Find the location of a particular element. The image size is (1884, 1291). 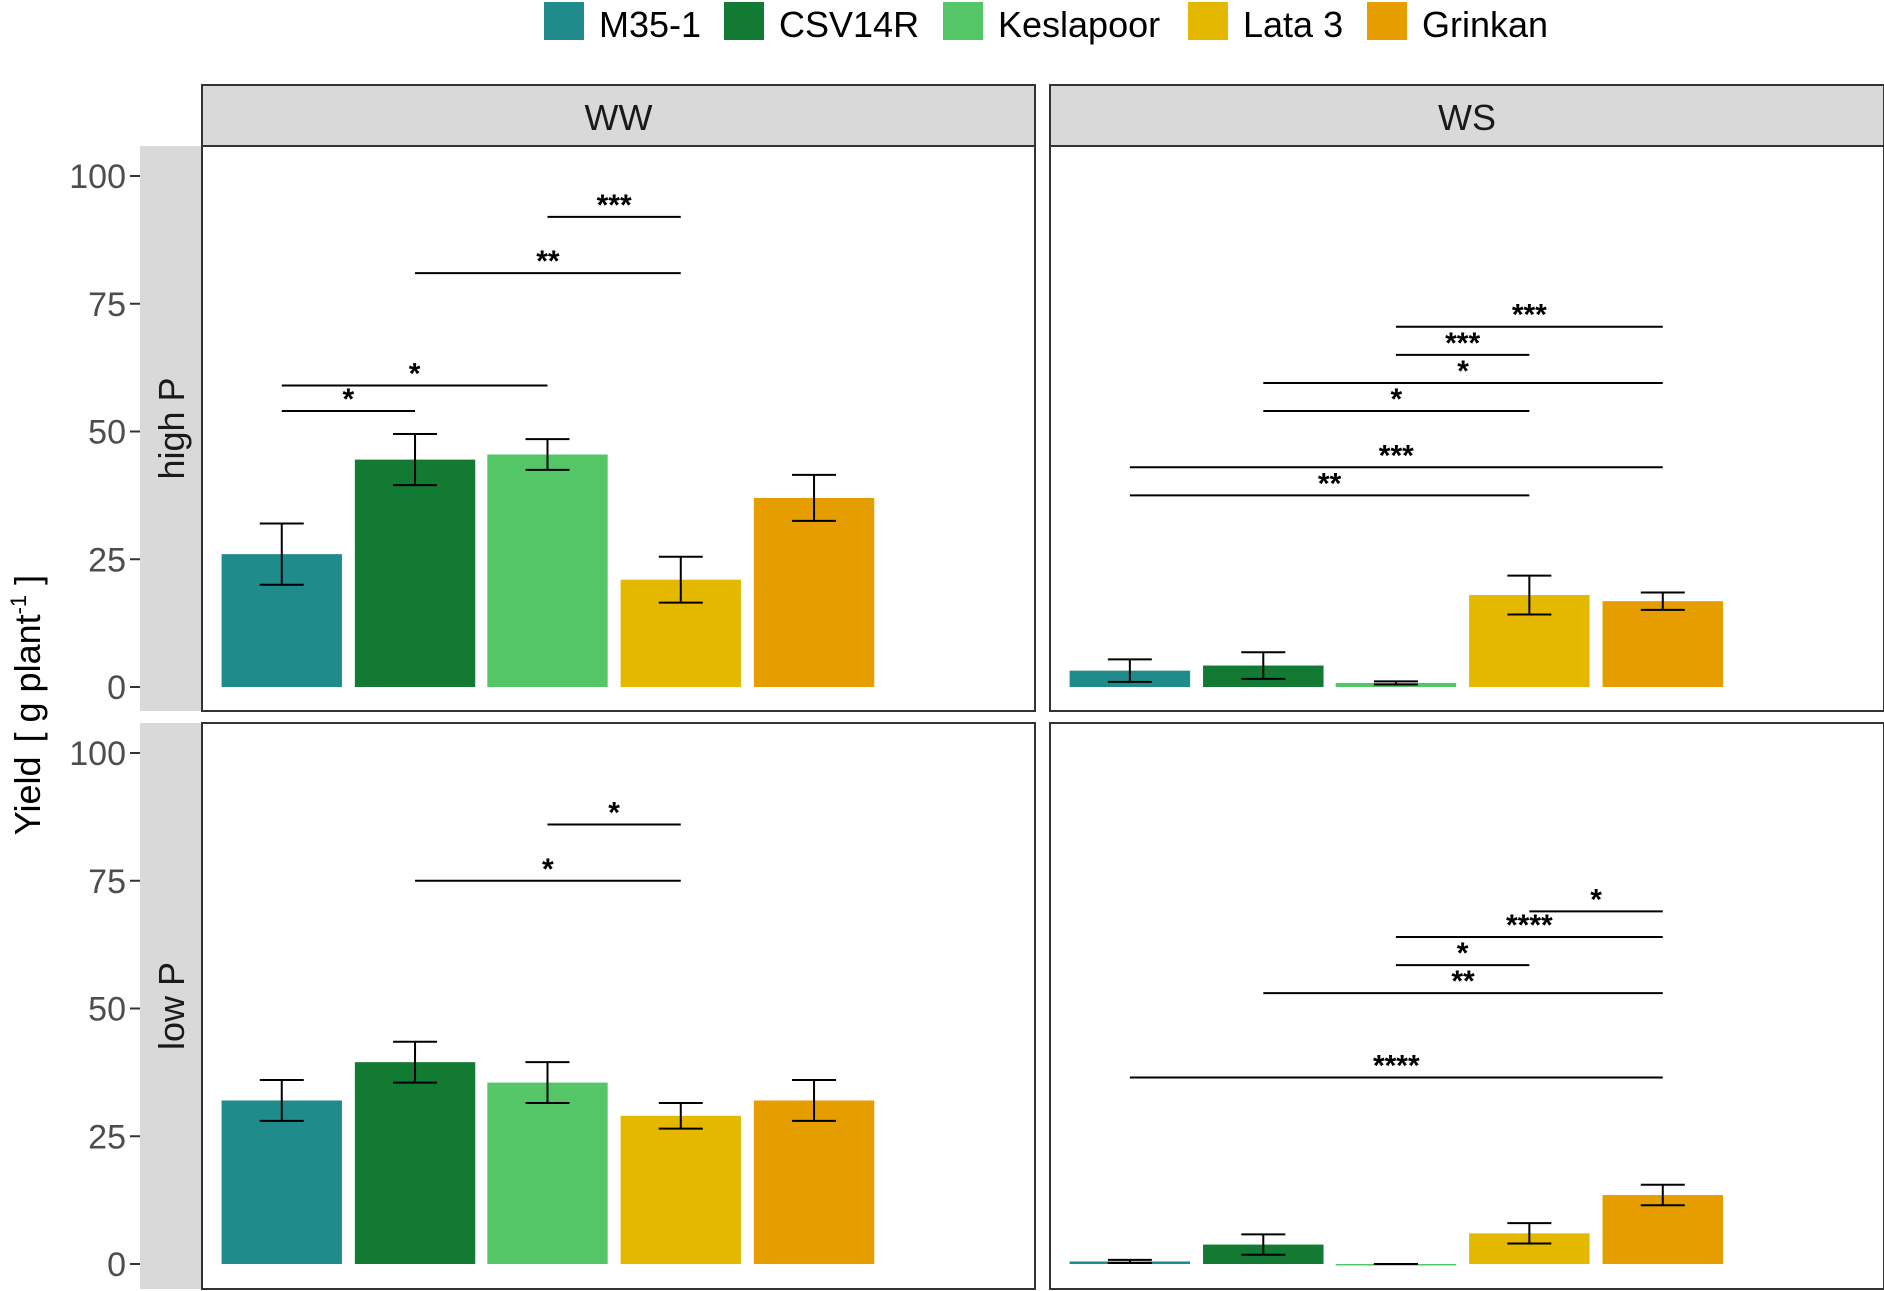

y-tick-label-low-p-0: 0 is located at coordinates (116, 1265).